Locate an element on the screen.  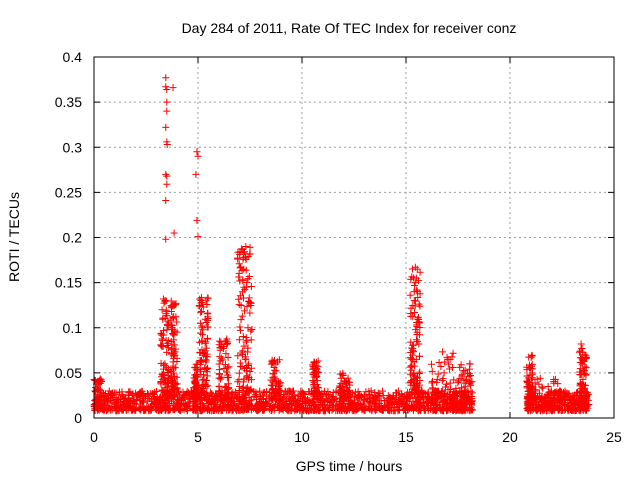
x-tick-label: 5 is located at coordinates (198, 437).